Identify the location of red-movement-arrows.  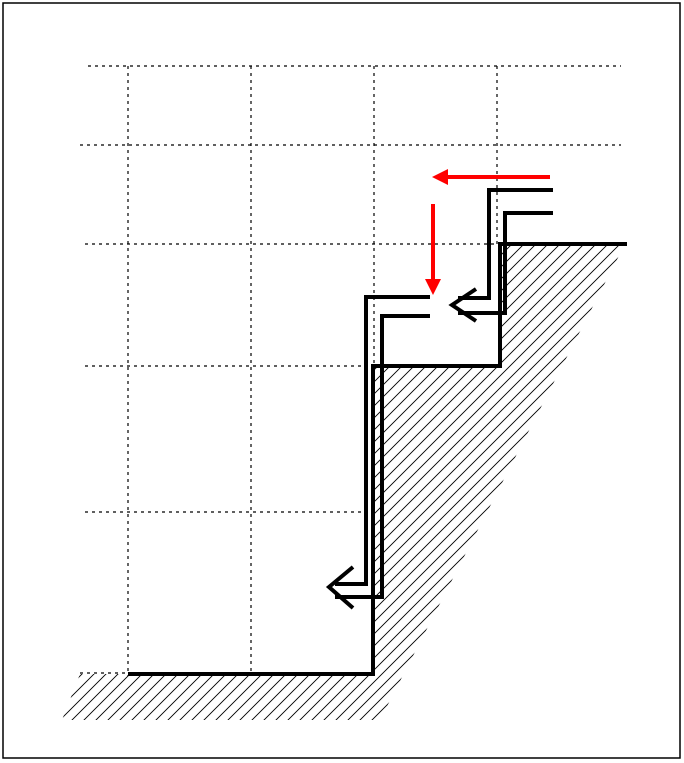
(487, 232).